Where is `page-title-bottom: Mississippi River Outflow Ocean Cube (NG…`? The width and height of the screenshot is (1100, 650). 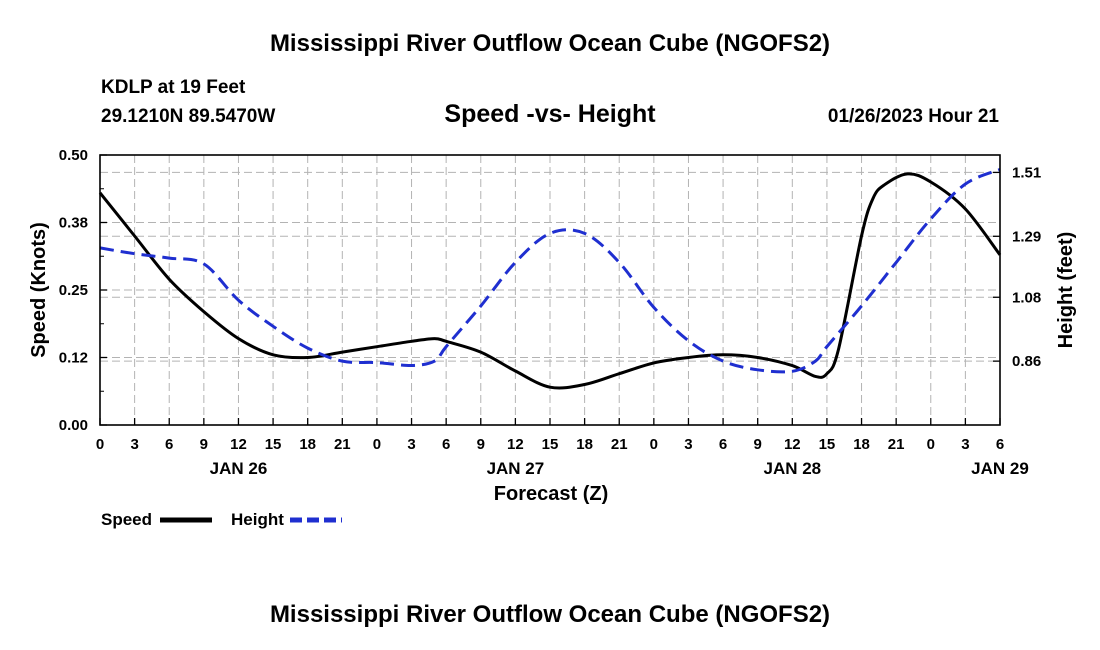 page-title-bottom: Mississippi River Outflow Ocean Cube (NG… is located at coordinates (550, 614).